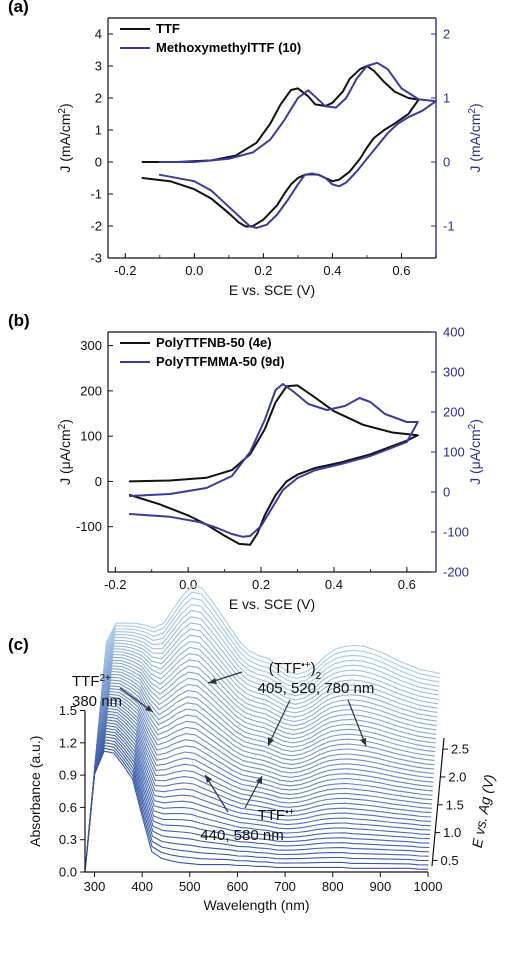 The image size is (520, 957). Describe the element at coordinates (452, 832) in the screenshot. I see `z-tick-label: 1.0` at that location.